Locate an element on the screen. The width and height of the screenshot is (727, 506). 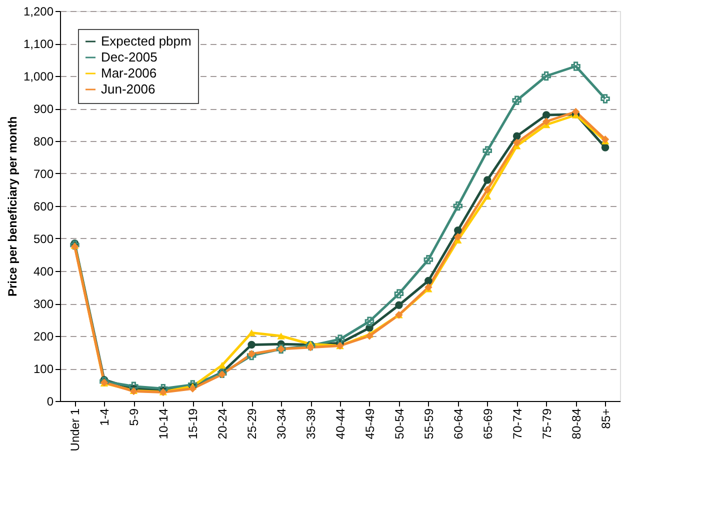
x-tick-label: 70-74 is located at coordinates (517, 424).